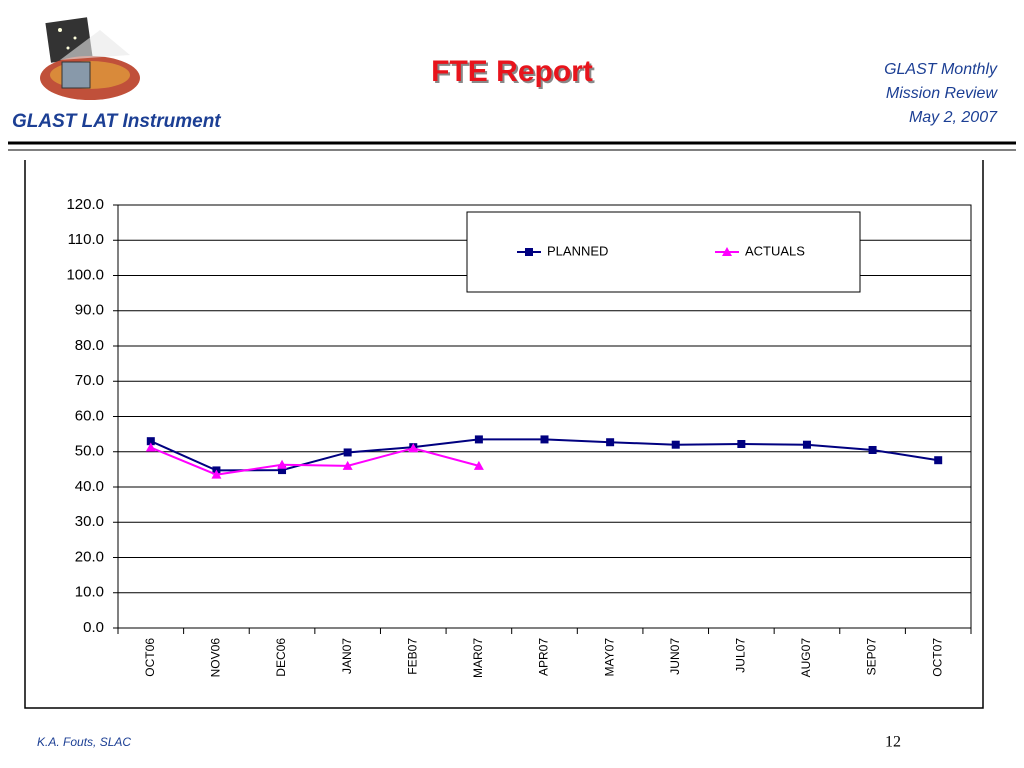 Image resolution: width=1024 pixels, height=768 pixels. I want to click on header-right: Mission Review, so click(942, 93).